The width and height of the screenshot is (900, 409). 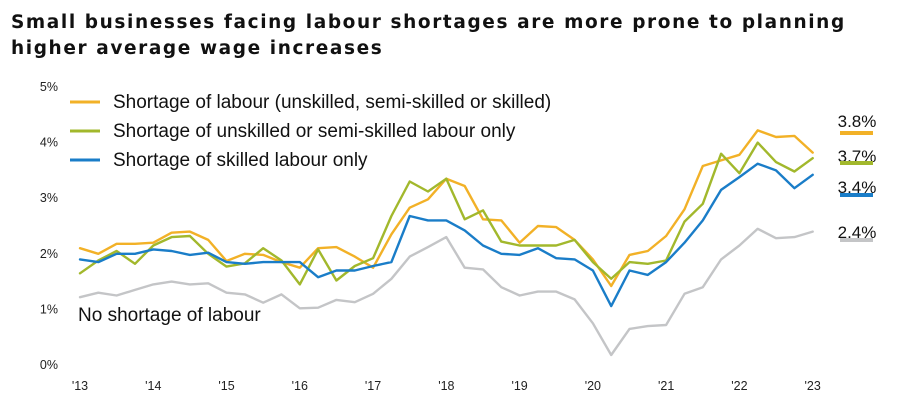 I want to click on x-tick-label: '20, so click(x=593, y=386).